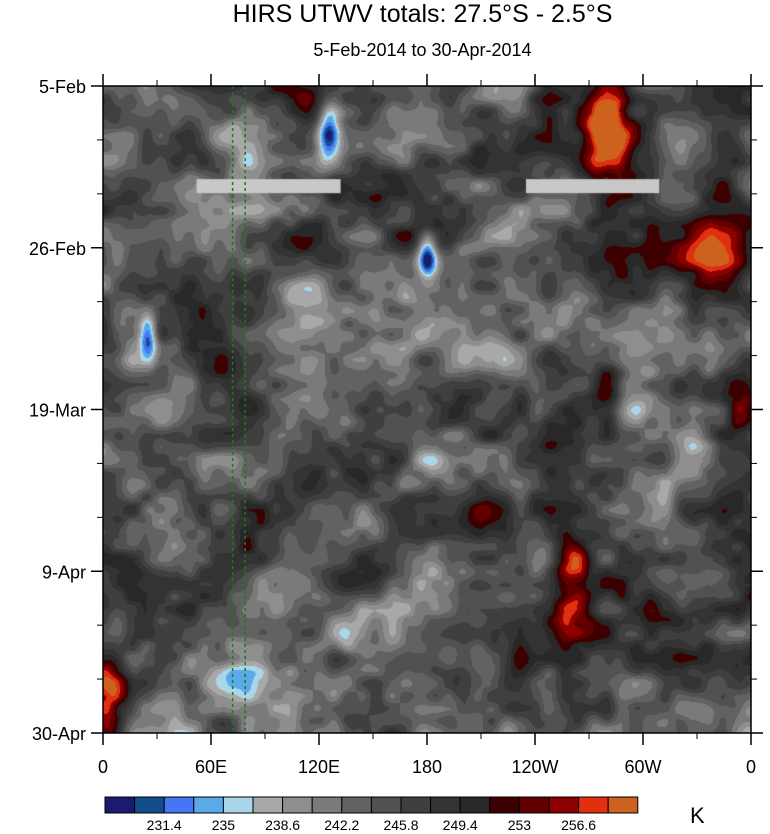 Image resolution: width=770 pixels, height=834 pixels. What do you see at coordinates (642, 767) in the screenshot?
I see `x-tick-label: 60W` at bounding box center [642, 767].